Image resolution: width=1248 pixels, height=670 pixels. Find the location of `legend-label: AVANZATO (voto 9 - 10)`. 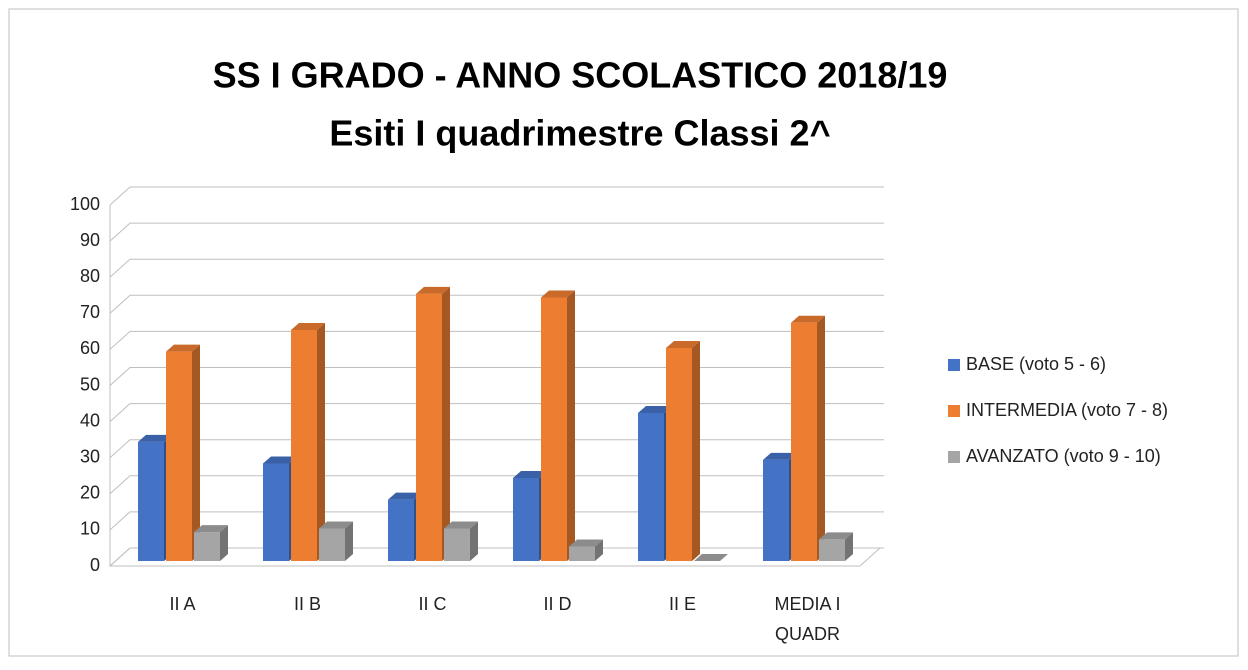

legend-label: AVANZATO (voto 9 - 10) is located at coordinates (1063, 456).